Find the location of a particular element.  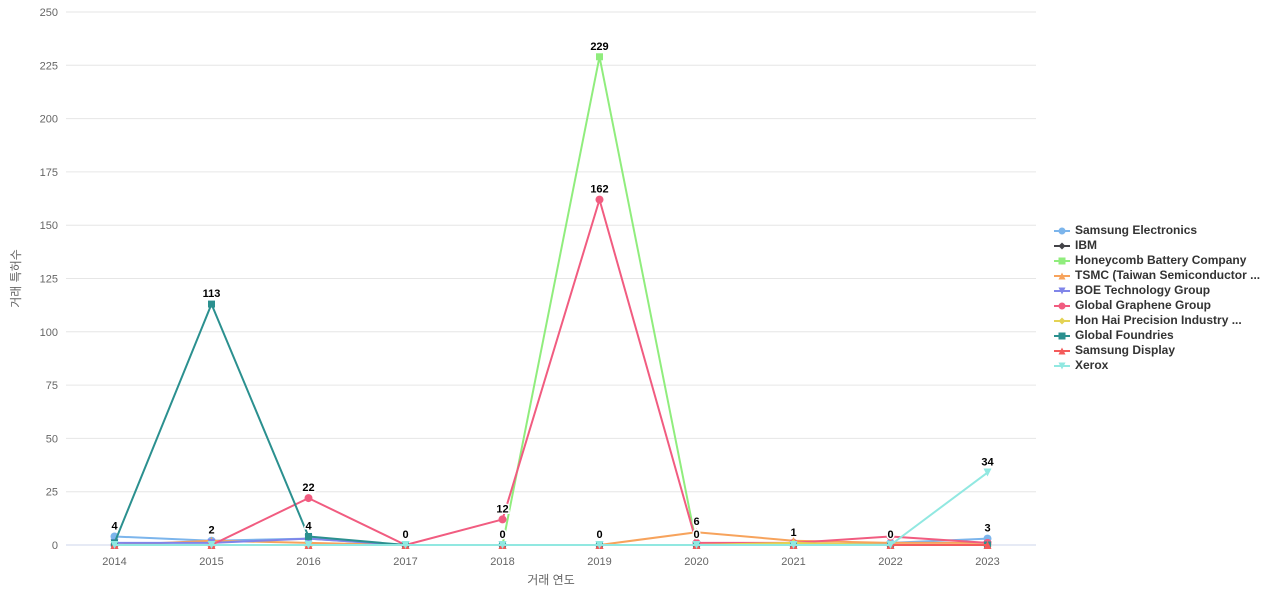

legend-item-samsung-electronics: Samsung Electronics is located at coordinates (1157, 230).